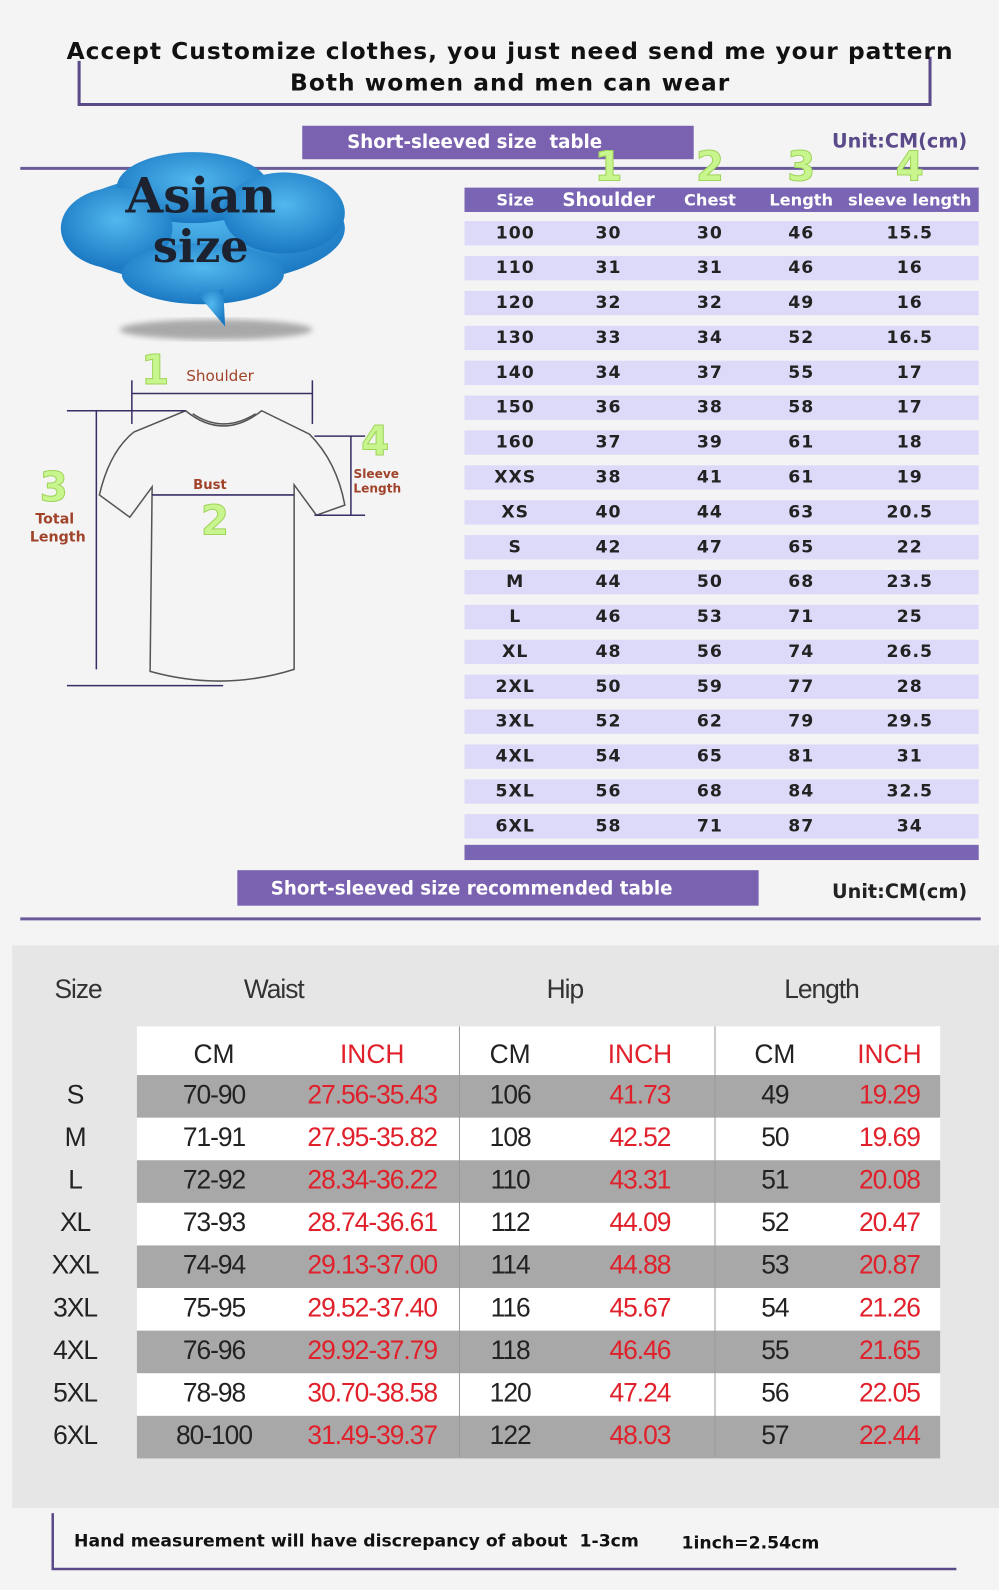  What do you see at coordinates (910, 477) in the screenshot?
I see `cell: 19` at bounding box center [910, 477].